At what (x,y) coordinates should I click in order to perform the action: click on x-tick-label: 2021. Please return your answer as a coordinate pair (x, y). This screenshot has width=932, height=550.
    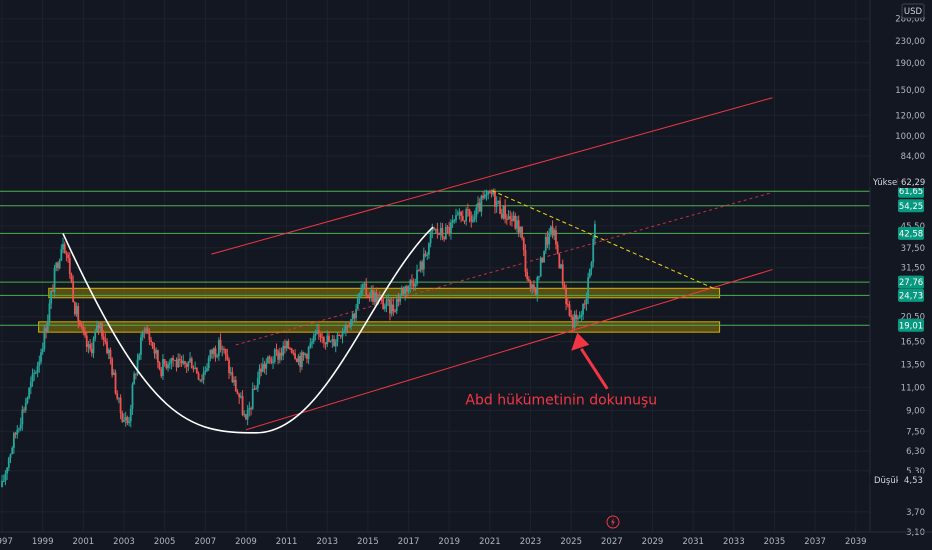
    Looking at the image, I should click on (490, 542).